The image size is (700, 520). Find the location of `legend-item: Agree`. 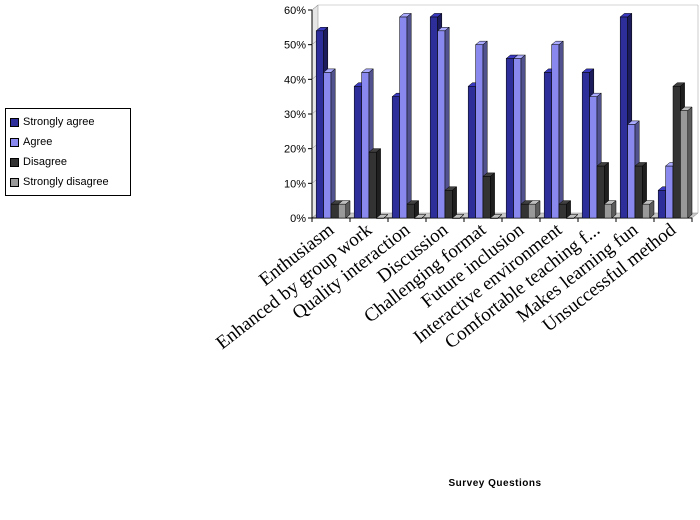

legend-item: Agree is located at coordinates (68, 142).